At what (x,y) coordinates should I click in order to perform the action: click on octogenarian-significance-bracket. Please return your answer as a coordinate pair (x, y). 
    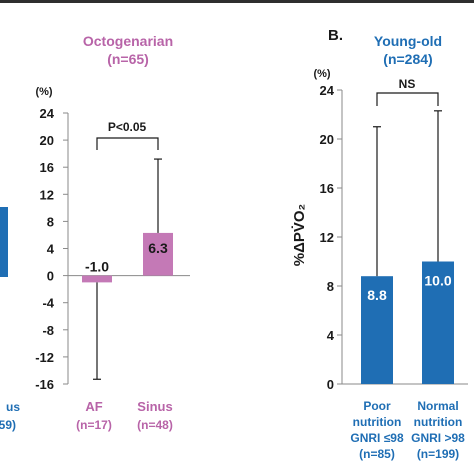
    Looking at the image, I should click on (127, 143).